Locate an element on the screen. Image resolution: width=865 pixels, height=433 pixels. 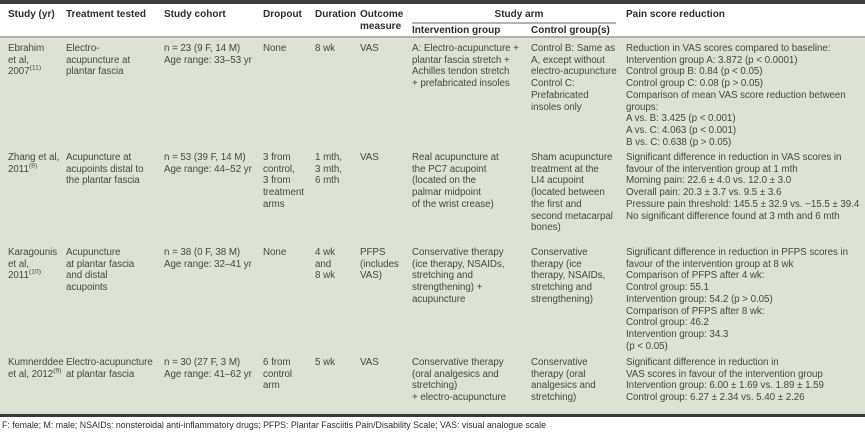
col-header-pain: Pain score reduction is located at coordinates (675, 14).